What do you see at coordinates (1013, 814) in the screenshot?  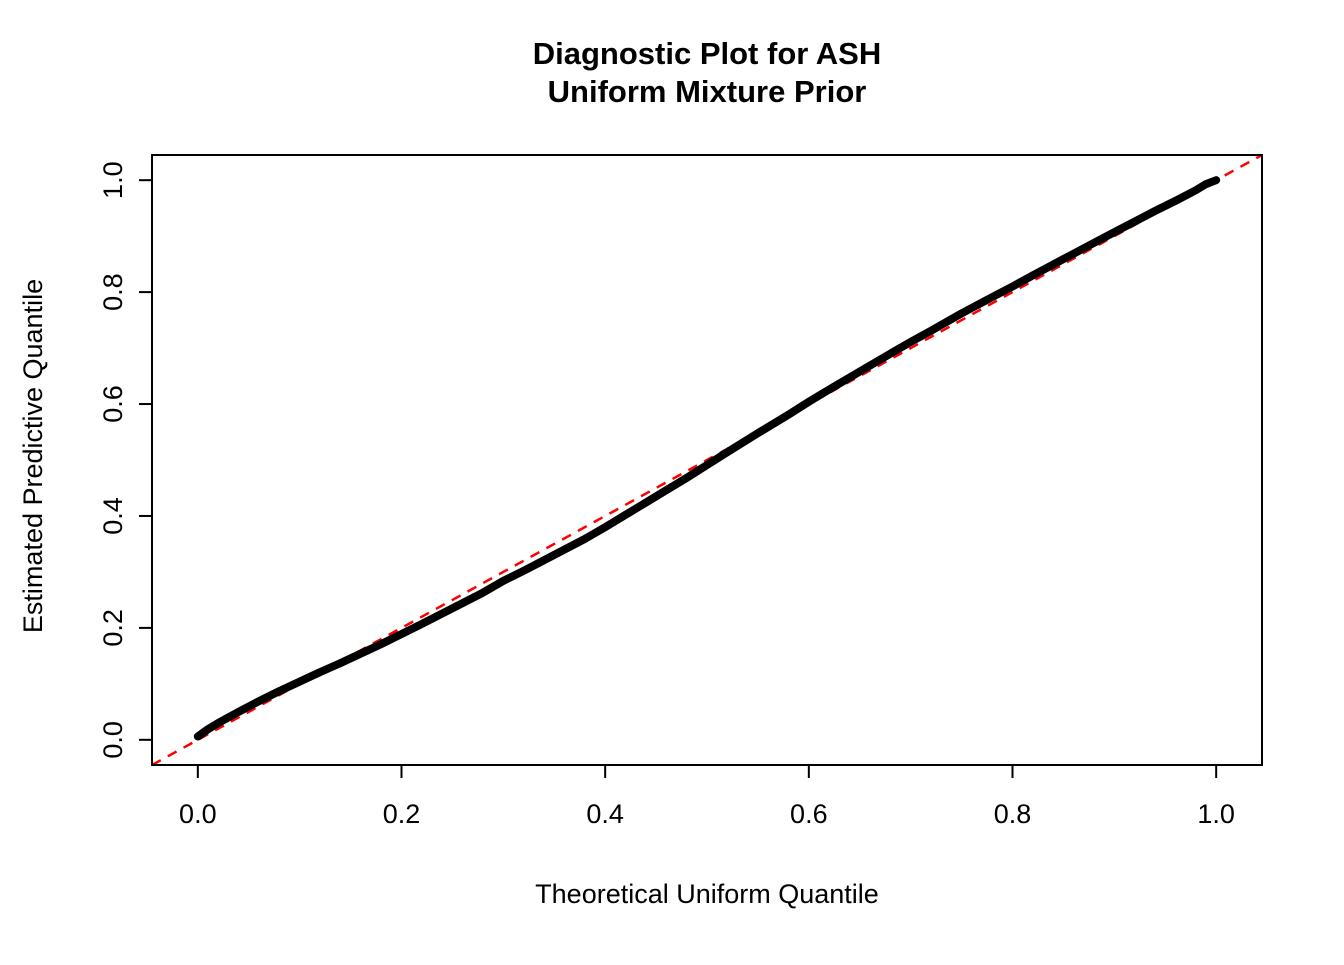 I see `x-tick-label: 0.8` at bounding box center [1013, 814].